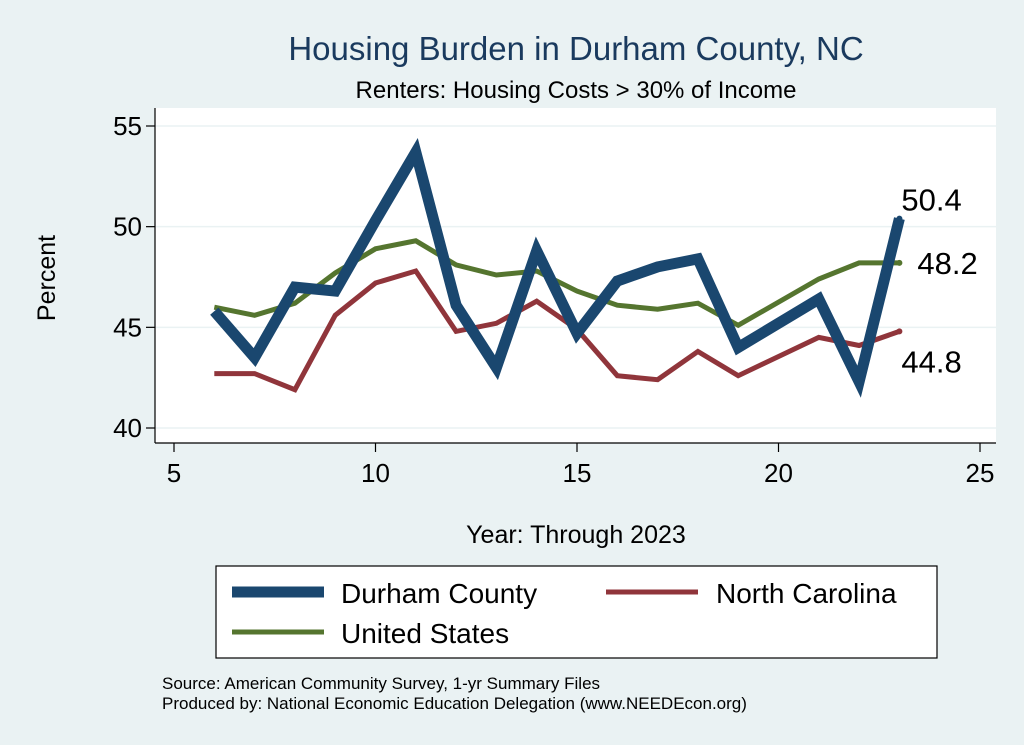 The image size is (1024, 745). I want to click on end-label-united-states: 48.2, so click(947, 263).